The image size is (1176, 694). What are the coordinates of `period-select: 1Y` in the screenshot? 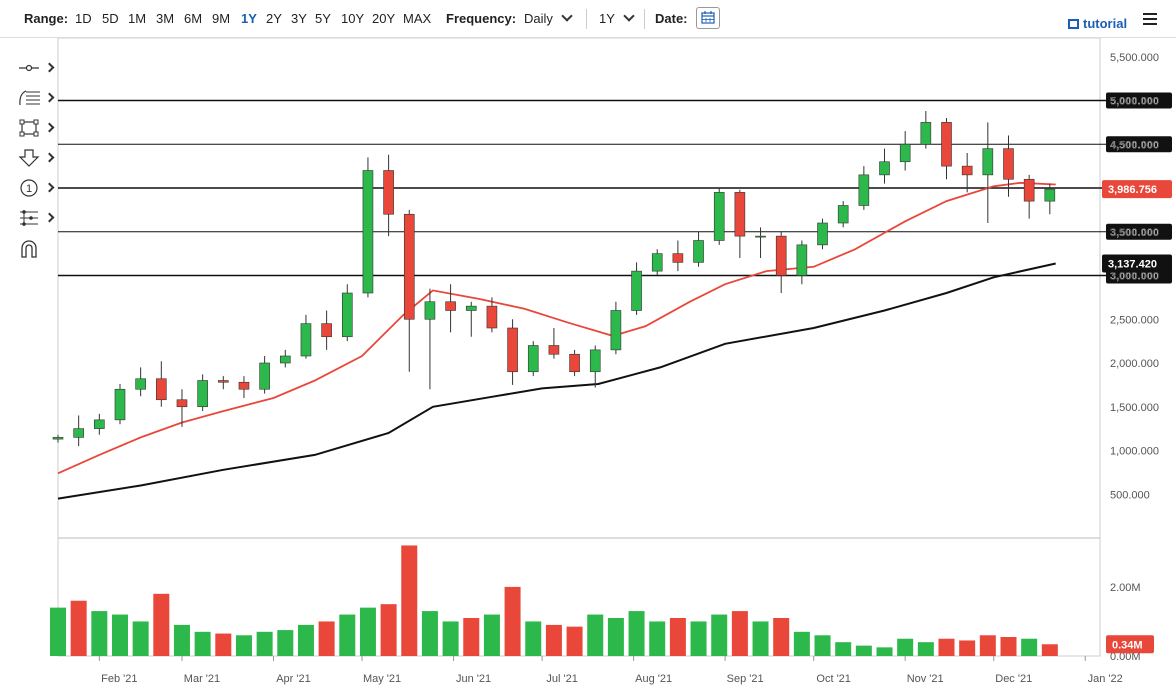 It's located at (617, 18).